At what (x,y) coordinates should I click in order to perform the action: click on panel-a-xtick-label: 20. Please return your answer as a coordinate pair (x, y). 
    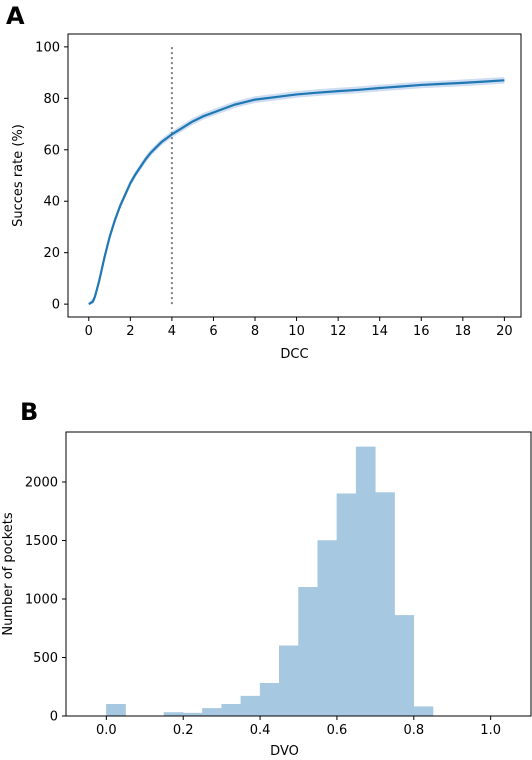
    Looking at the image, I should click on (504, 331).